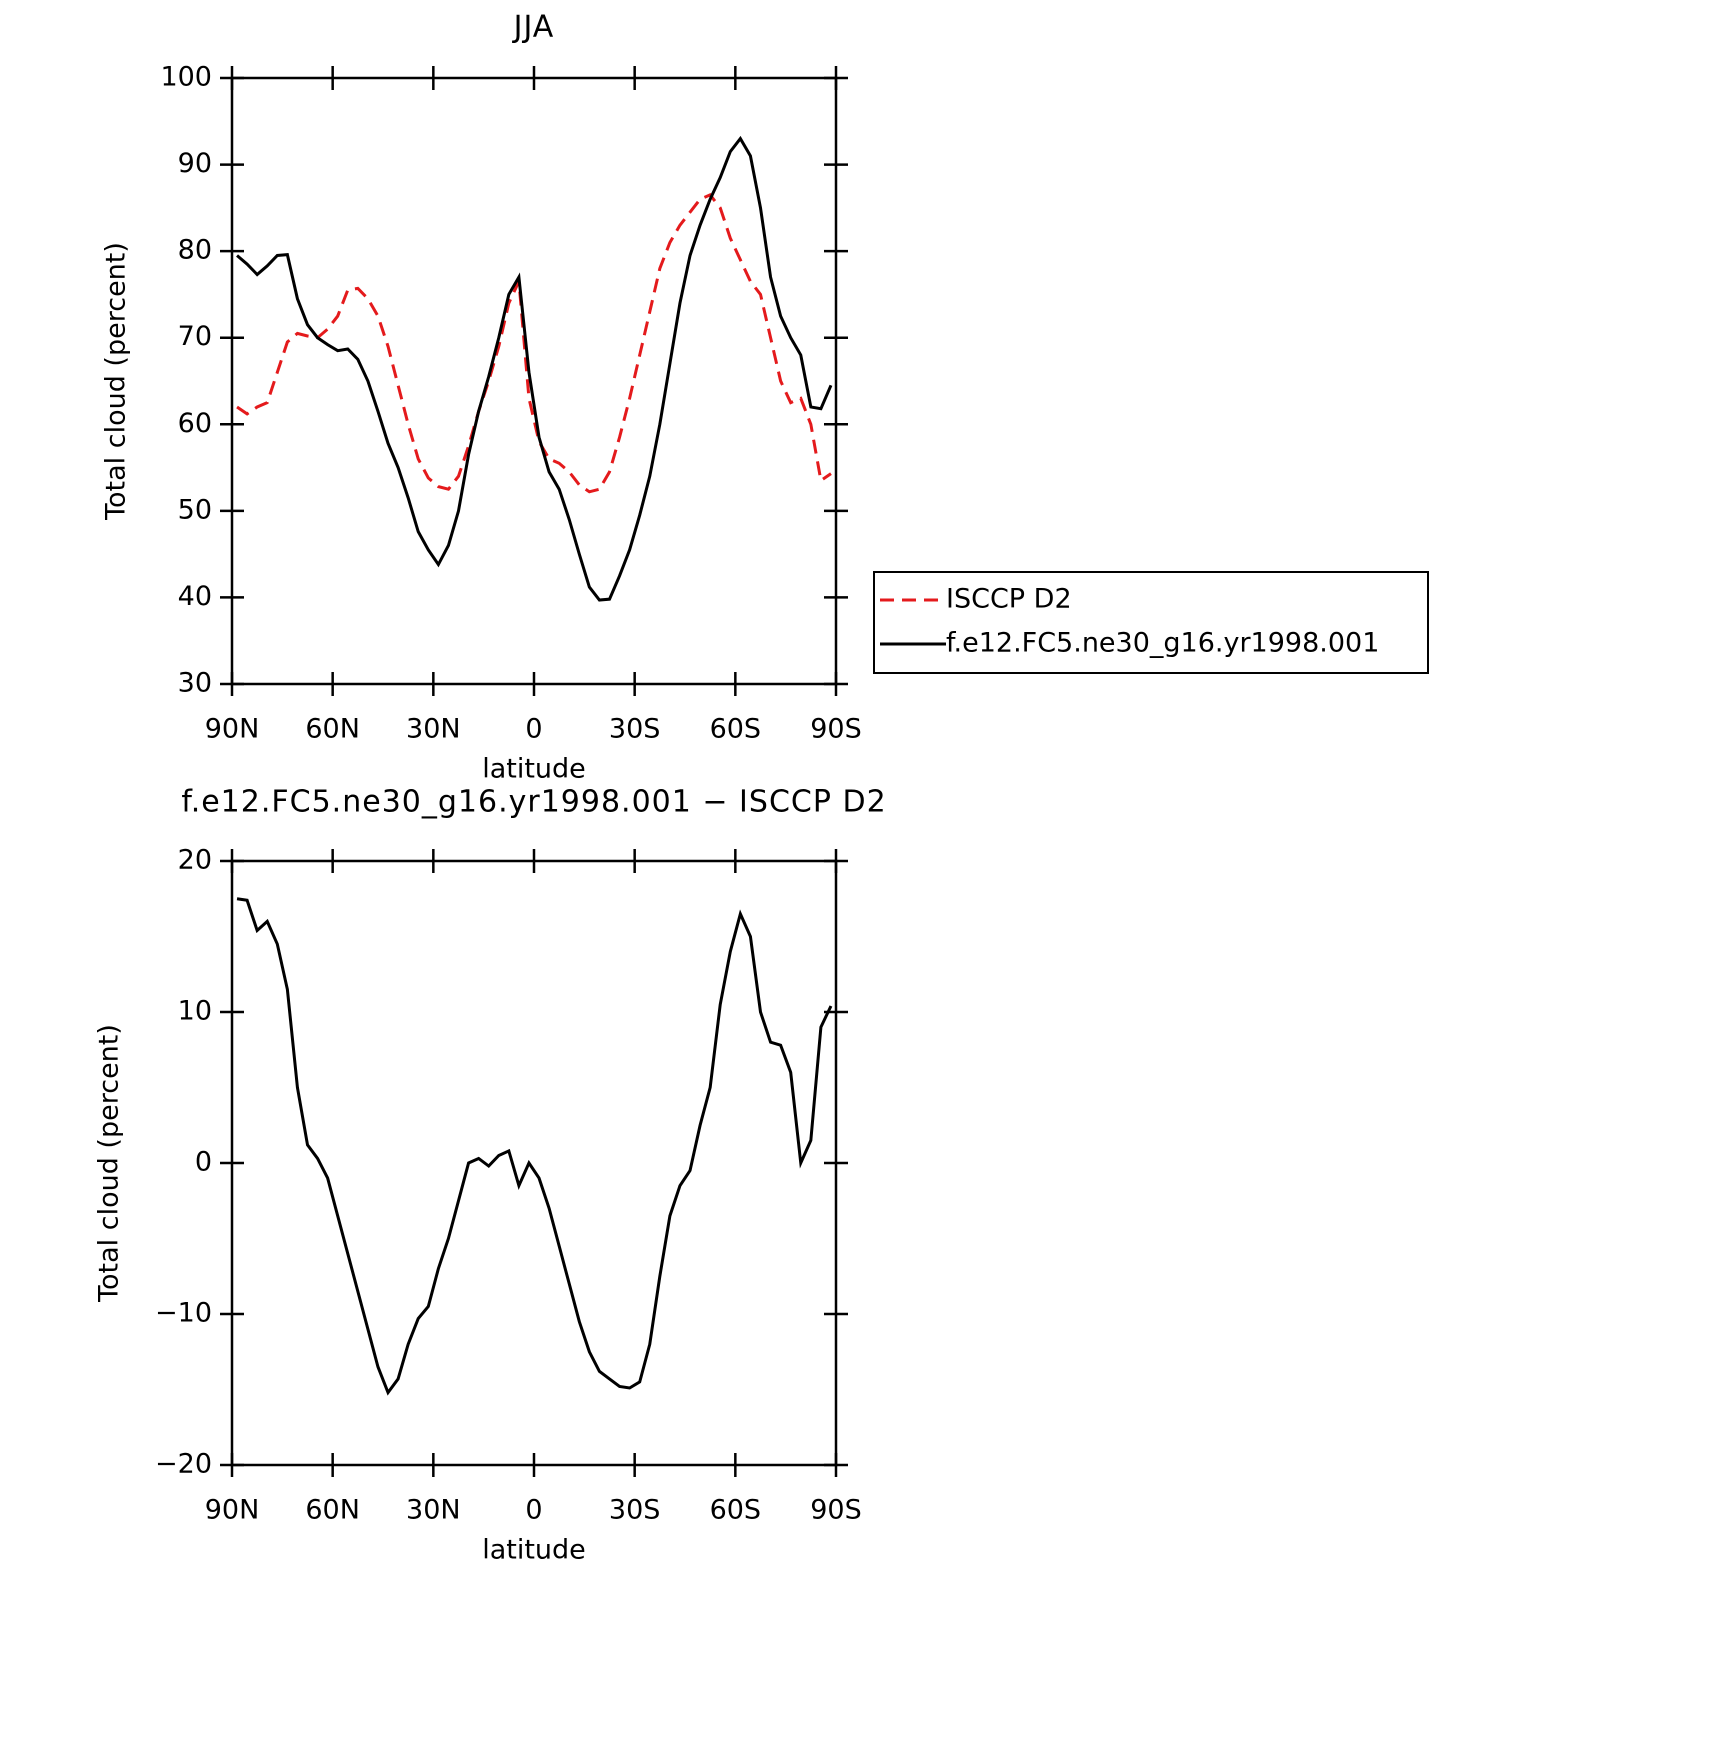 The image size is (1710, 1762). I want to click on y-tick-label: 60, so click(195, 423).